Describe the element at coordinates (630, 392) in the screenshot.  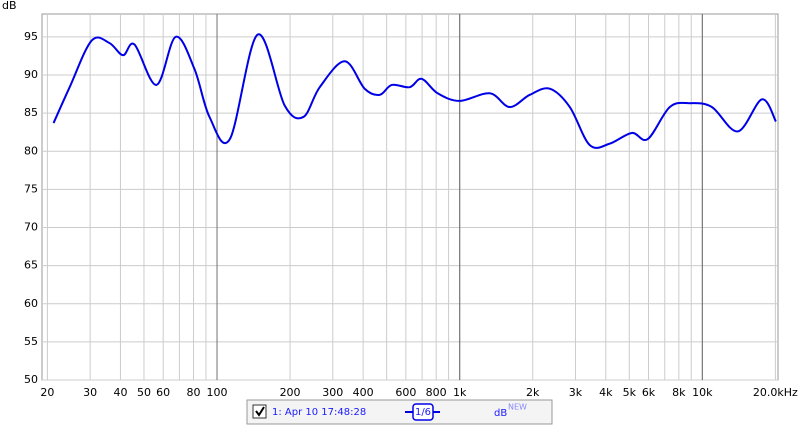
I see `x-tick-label: 5k` at that location.